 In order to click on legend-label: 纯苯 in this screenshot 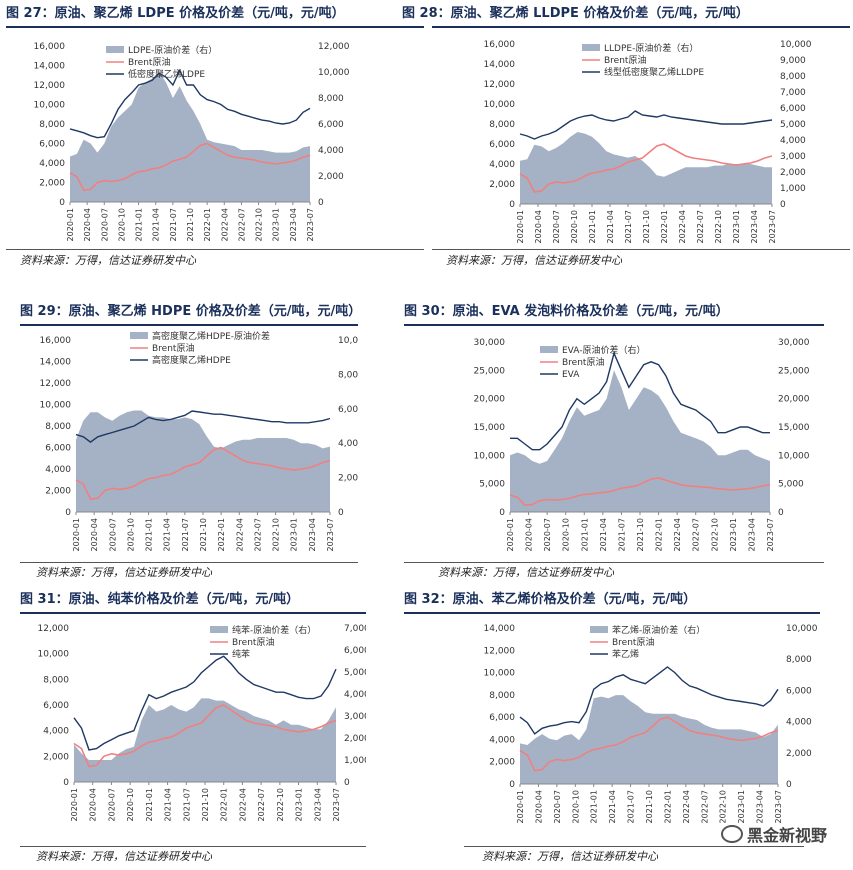, I will do `click(241, 654)`.